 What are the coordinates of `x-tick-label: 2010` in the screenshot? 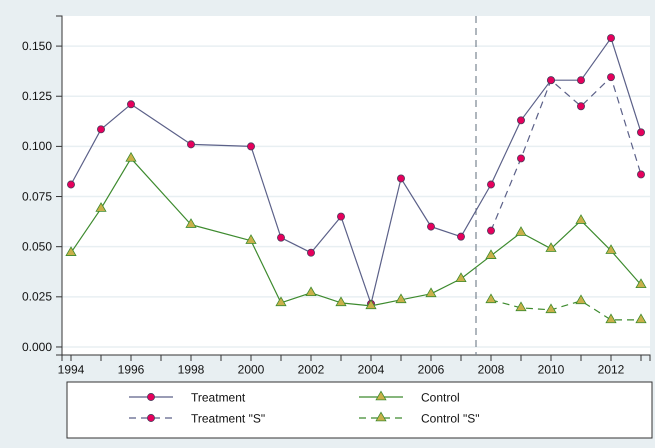 It's located at (551, 369).